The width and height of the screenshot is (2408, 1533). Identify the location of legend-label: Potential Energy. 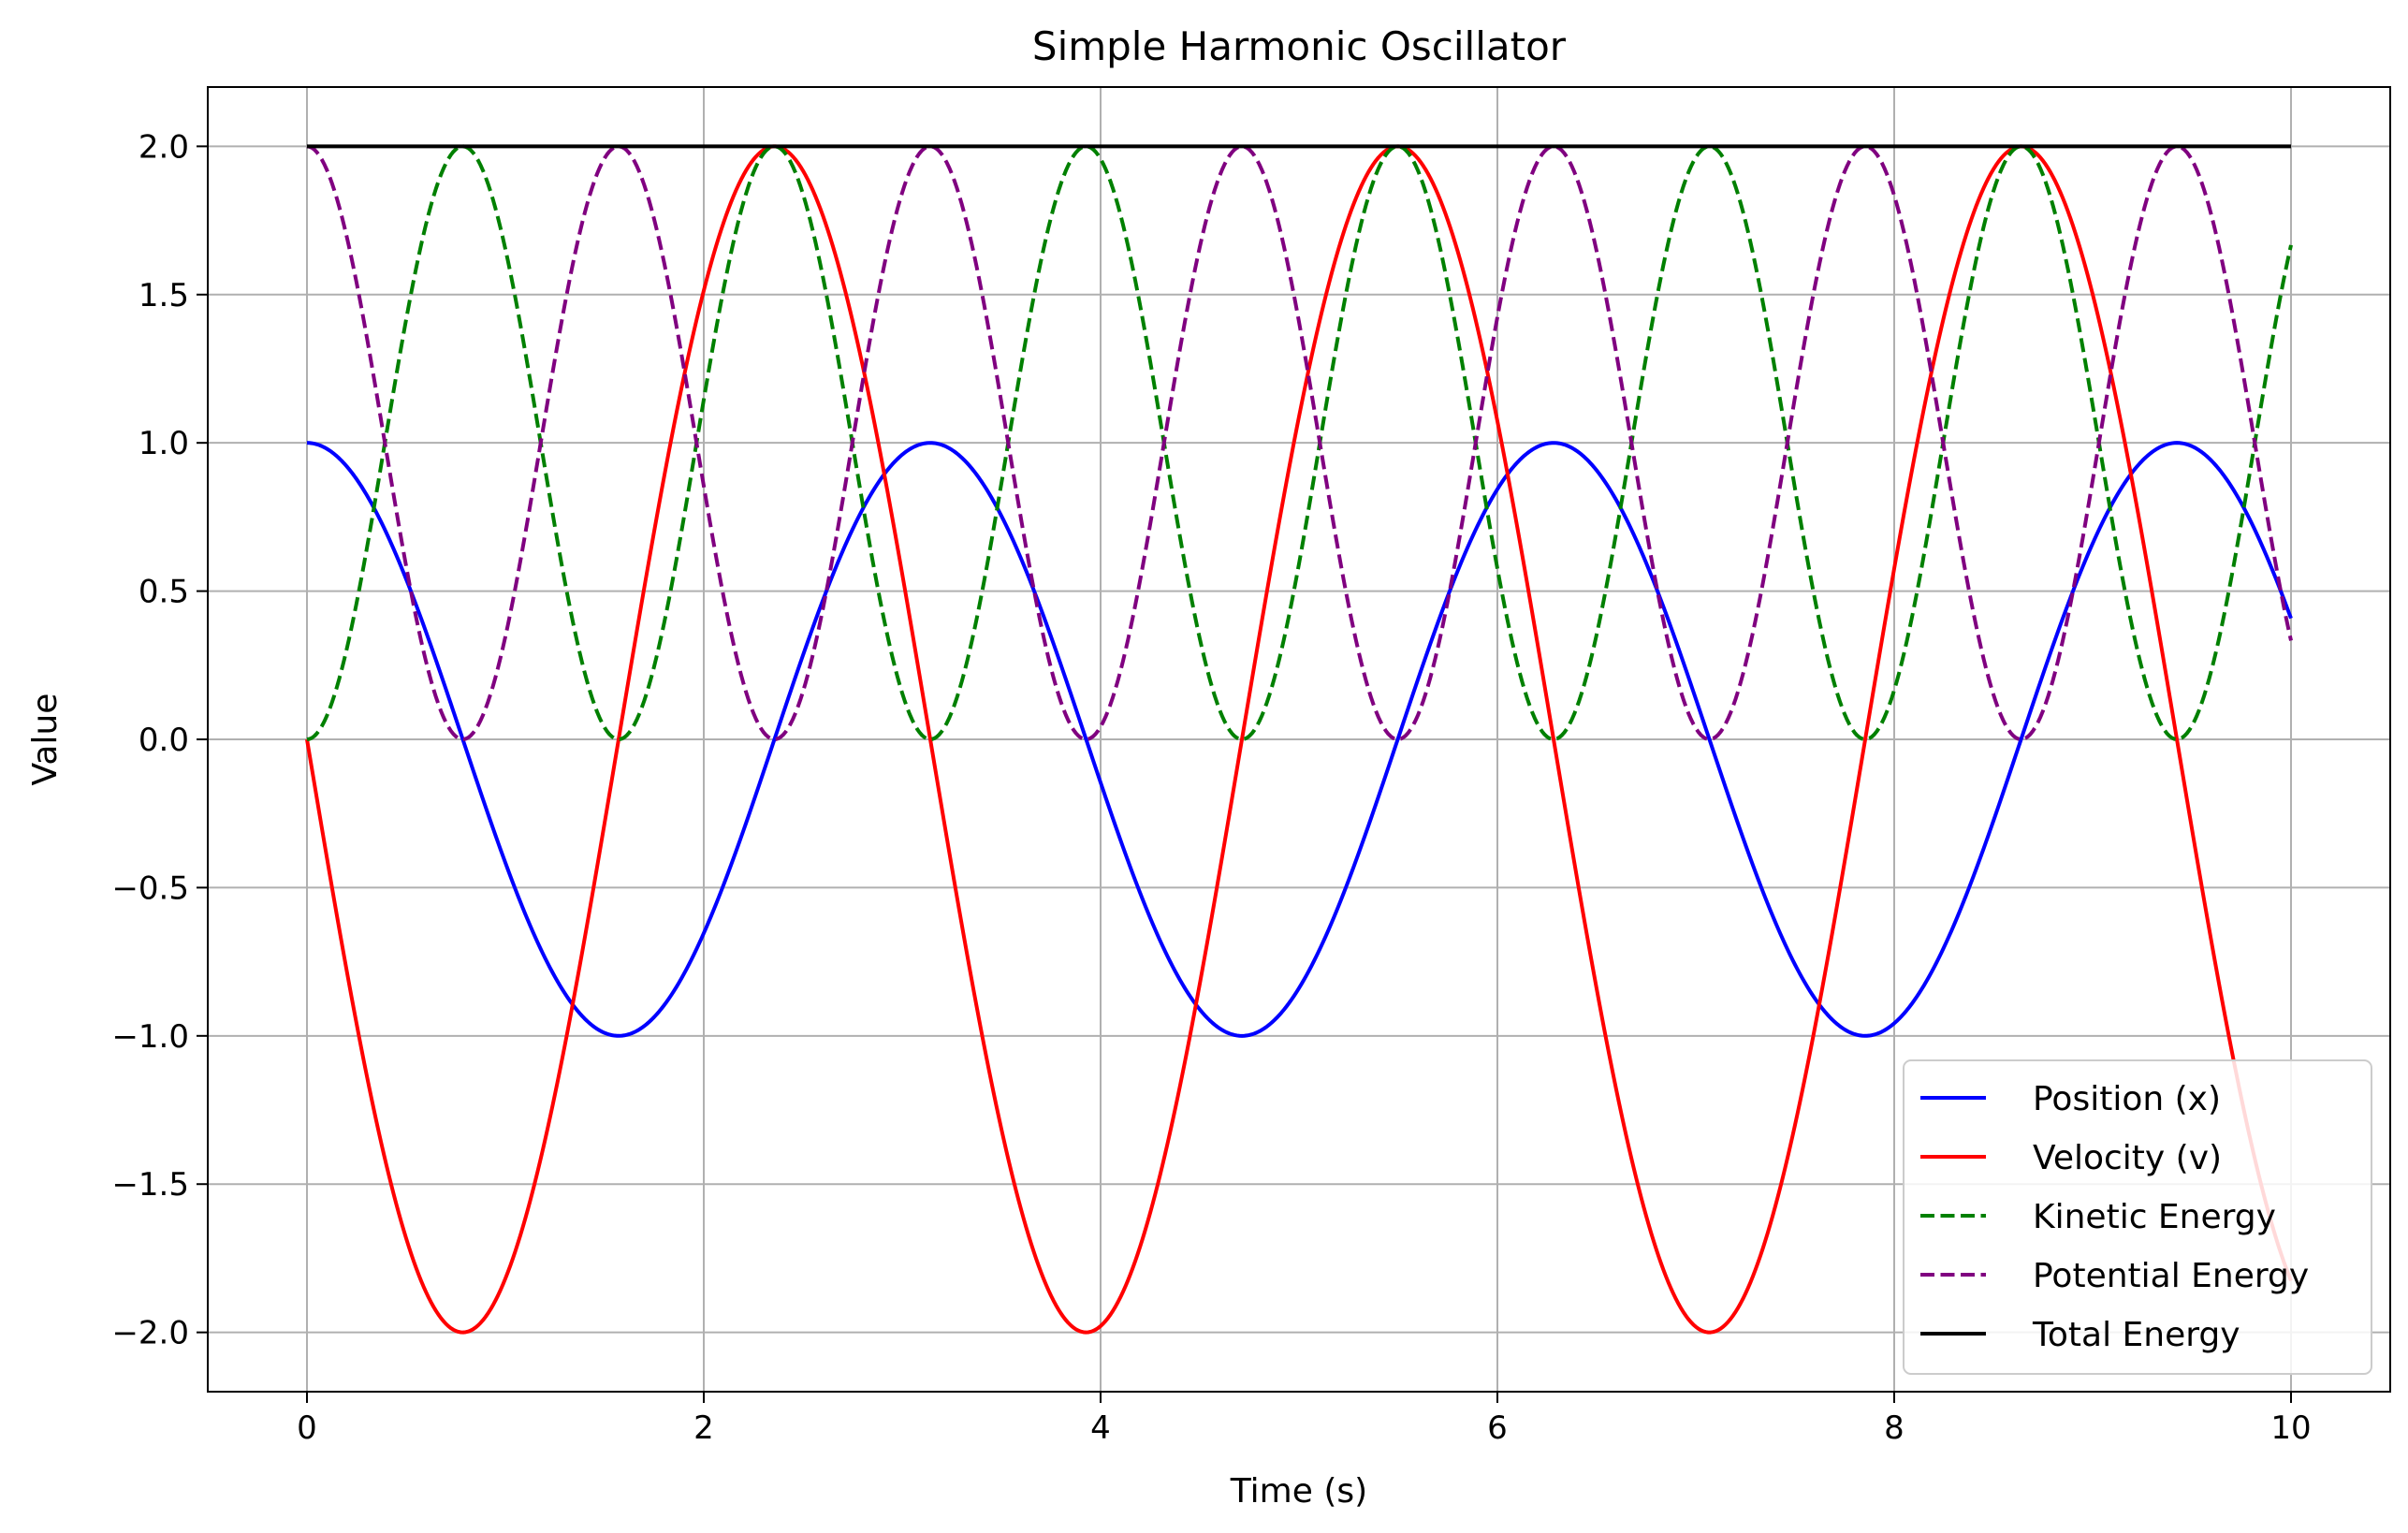
(2171, 1276).